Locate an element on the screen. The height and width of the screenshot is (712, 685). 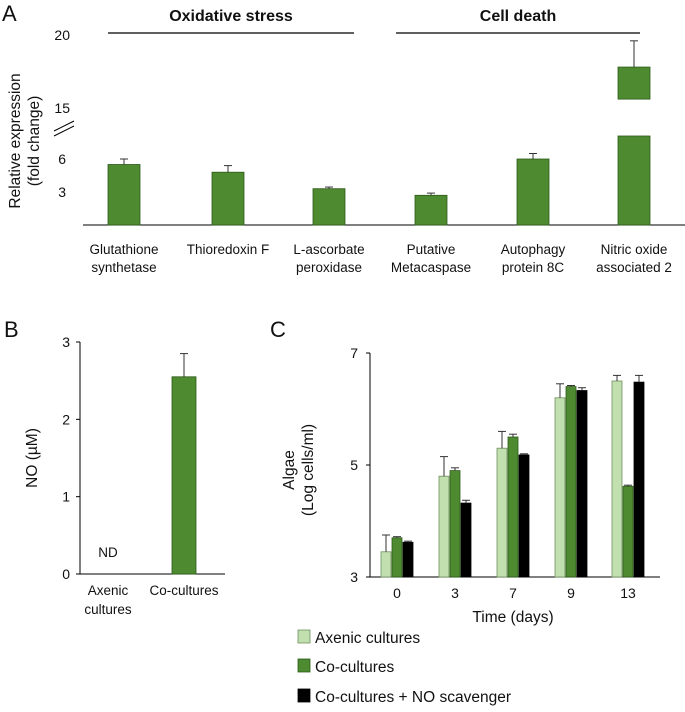
panel-b-axes: 0 1 2 3 is located at coordinates (143, 458).